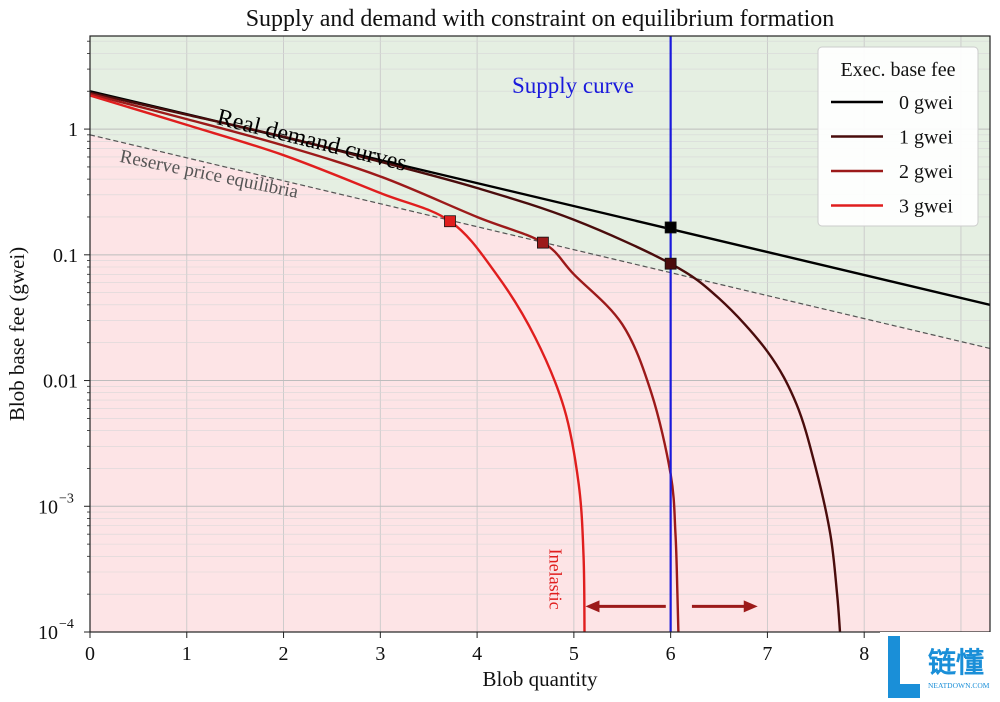  What do you see at coordinates (767, 654) in the screenshot?
I see `x-tick-label: 7` at bounding box center [767, 654].